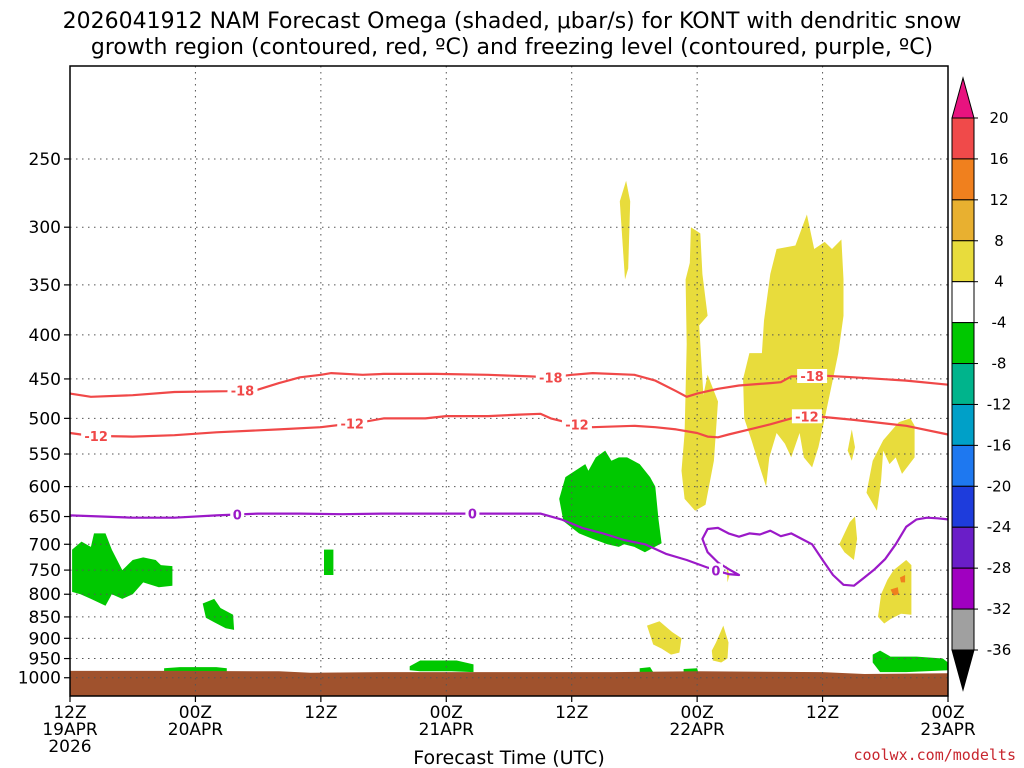 This screenshot has height=768, width=1024. Describe the element at coordinates (45, 660) in the screenshot. I see `y-tick-label: 950` at that location.